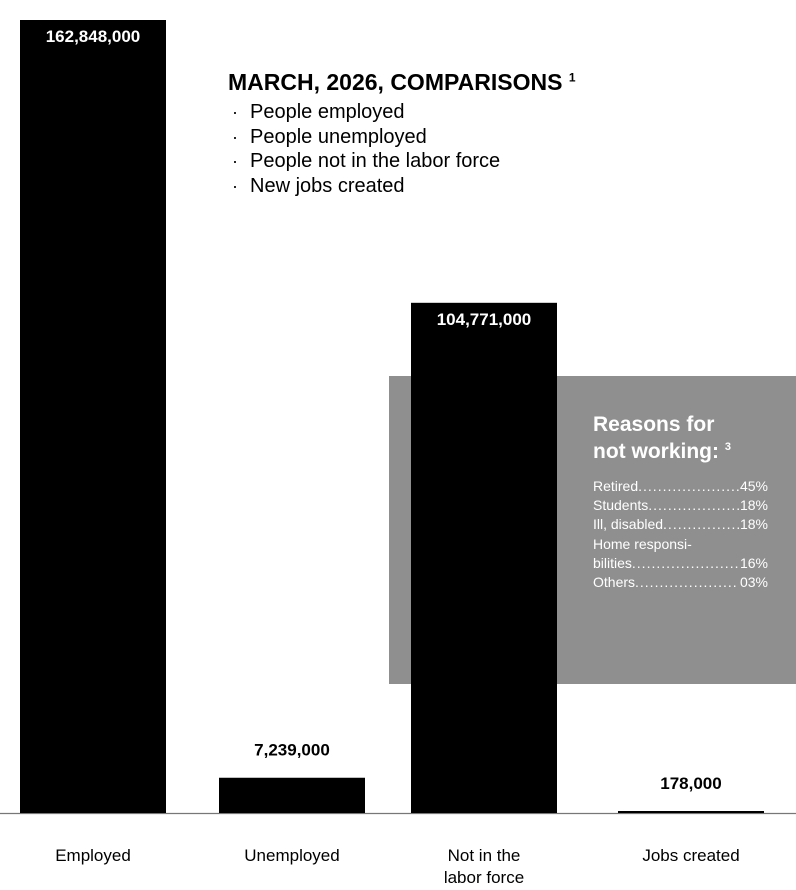 The image size is (796, 890). What do you see at coordinates (484, 866) in the screenshot?
I see `category-label: Not in the labor force` at bounding box center [484, 866].